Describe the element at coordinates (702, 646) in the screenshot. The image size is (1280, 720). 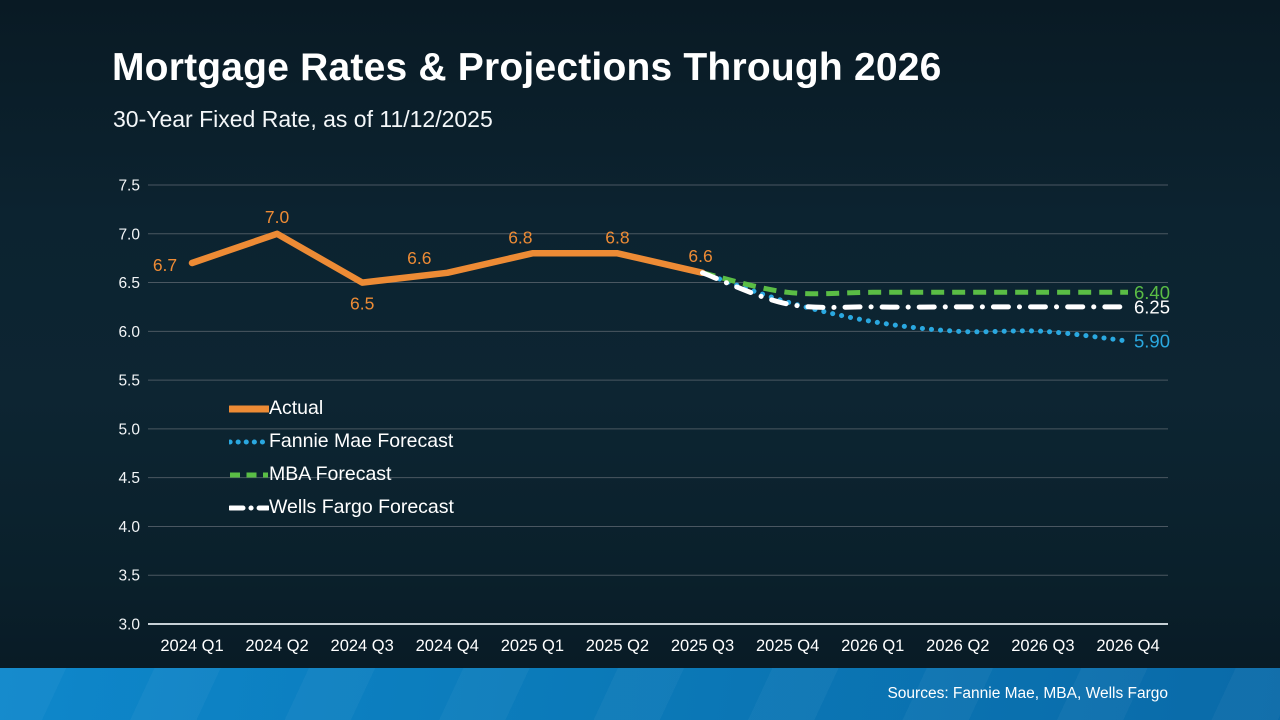
I see `x-tick-label: 2025 Q3` at that location.